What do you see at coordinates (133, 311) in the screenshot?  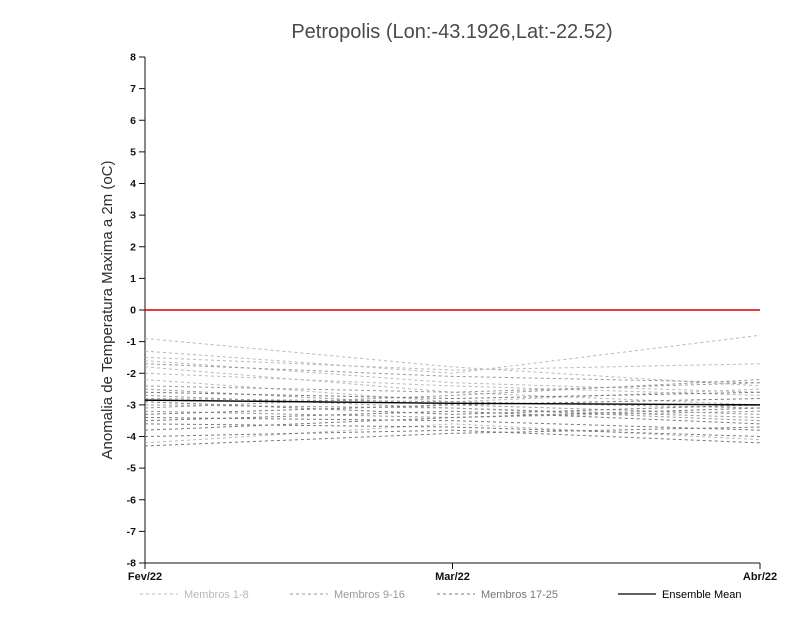 I see `y-tick-label: 0` at bounding box center [133, 311].